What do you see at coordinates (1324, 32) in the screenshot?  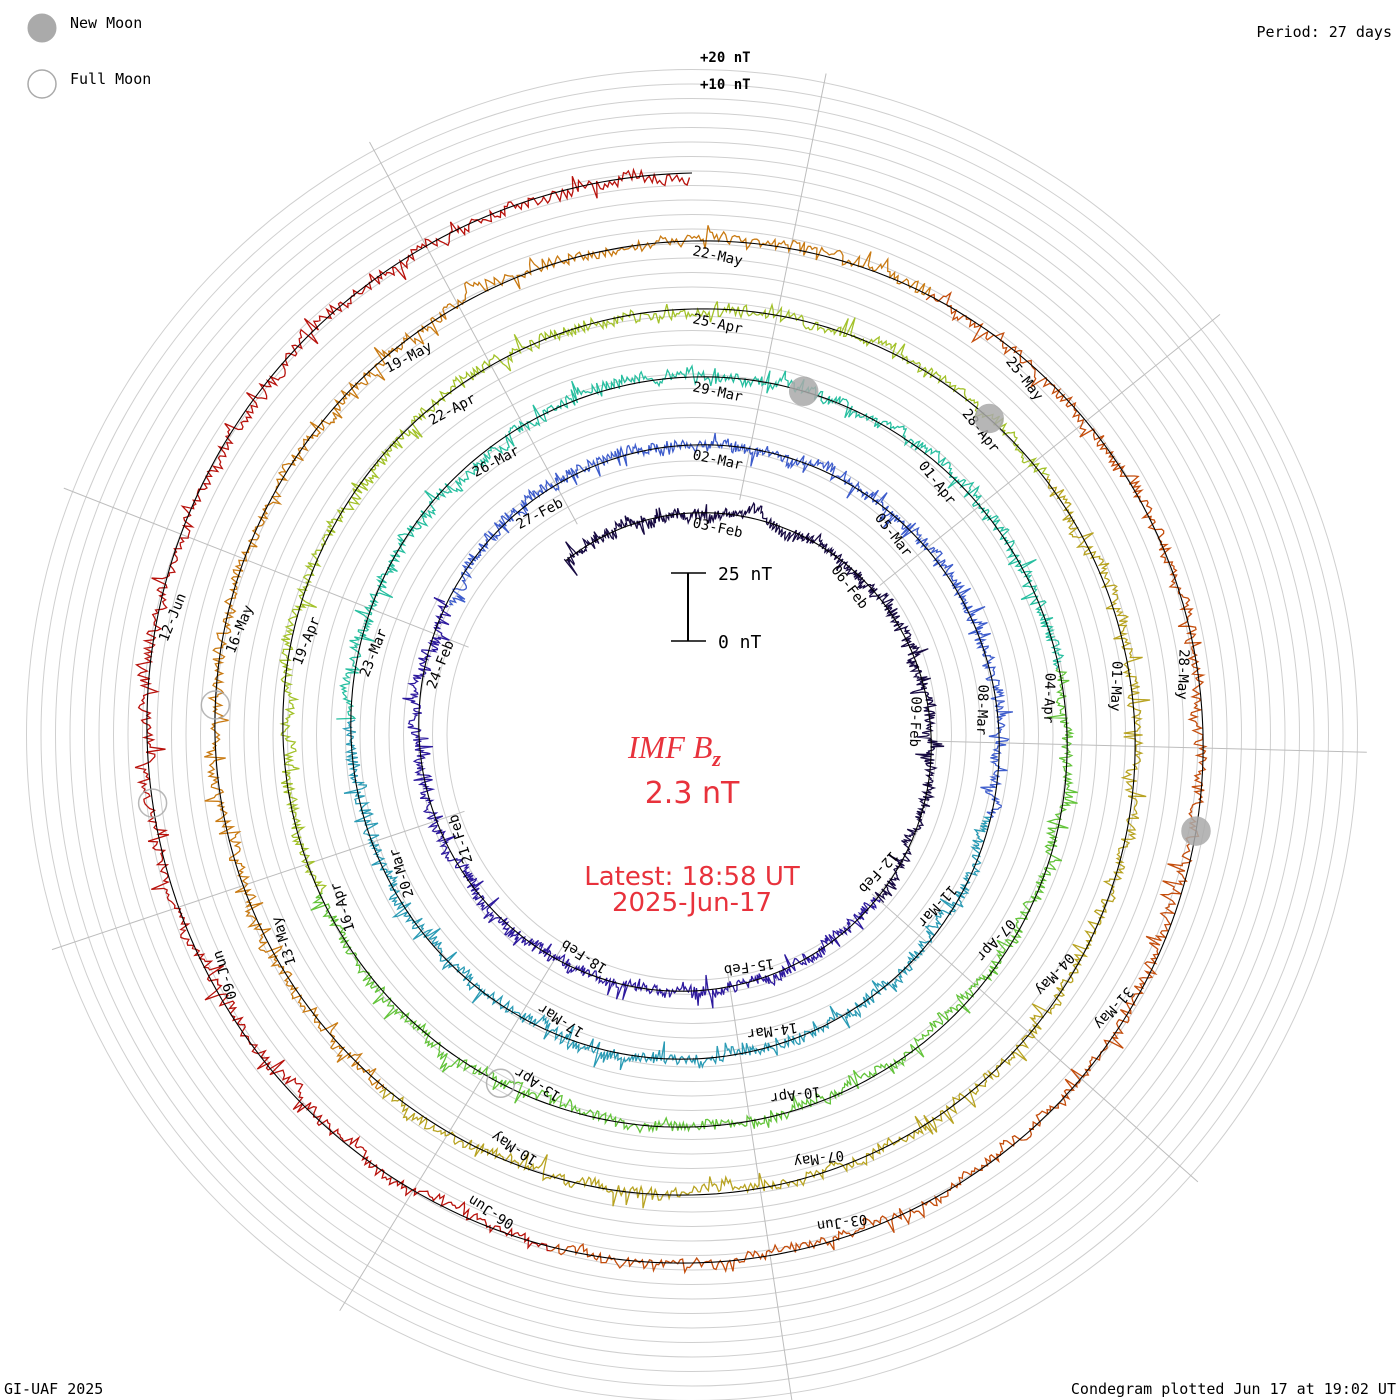 I see `period-label: Period: 27 days` at bounding box center [1324, 32].